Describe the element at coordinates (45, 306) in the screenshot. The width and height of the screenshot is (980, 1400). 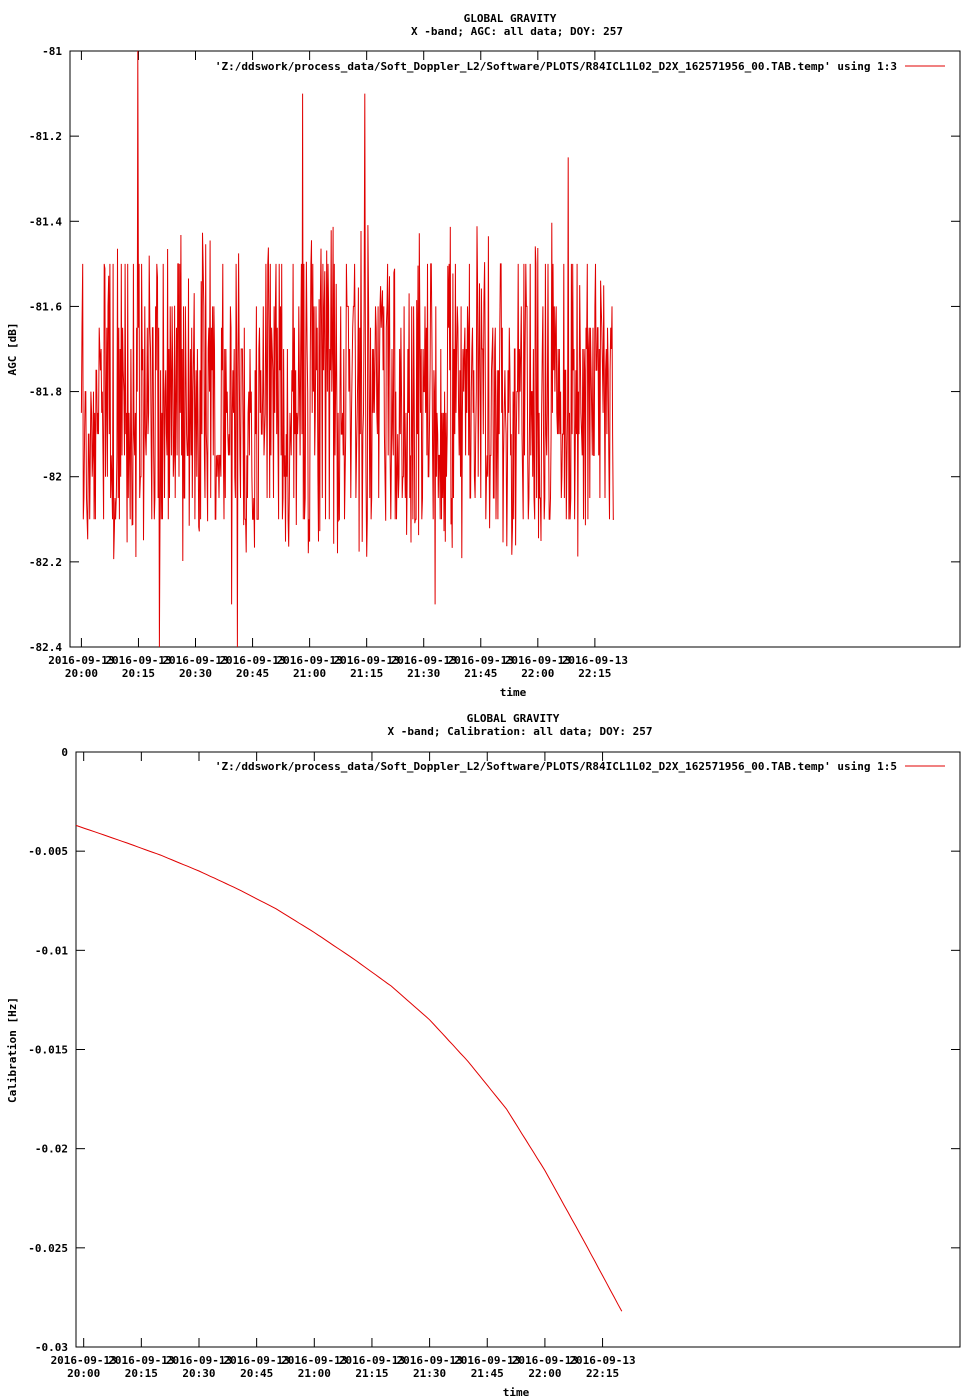
I see `y-tick-label: -81.6` at that location.